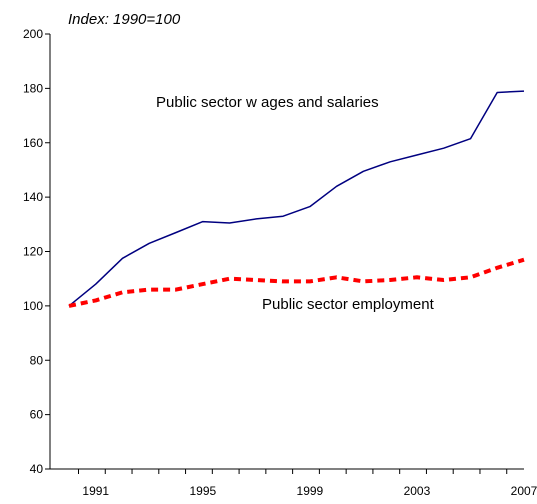  I want to click on y-axis: 40 60 80 100 120 140 160 180 200, so click(37, 251).